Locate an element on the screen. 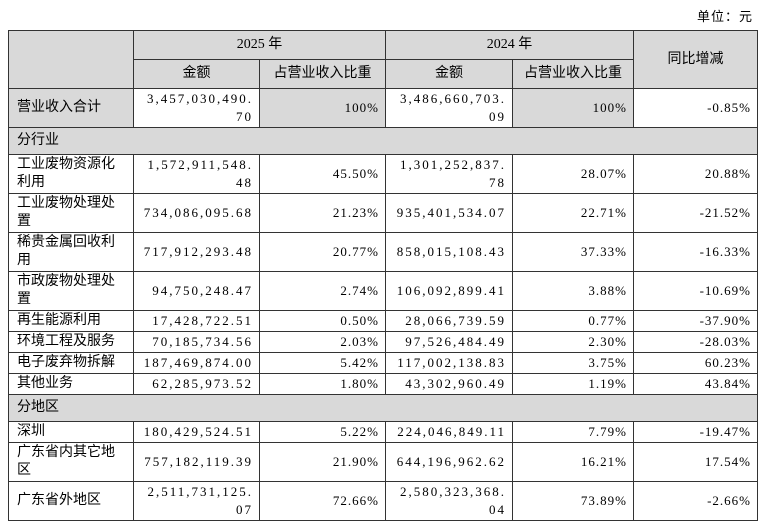  amount-2025-cell: 757,182,119.39 is located at coordinates (196, 462).